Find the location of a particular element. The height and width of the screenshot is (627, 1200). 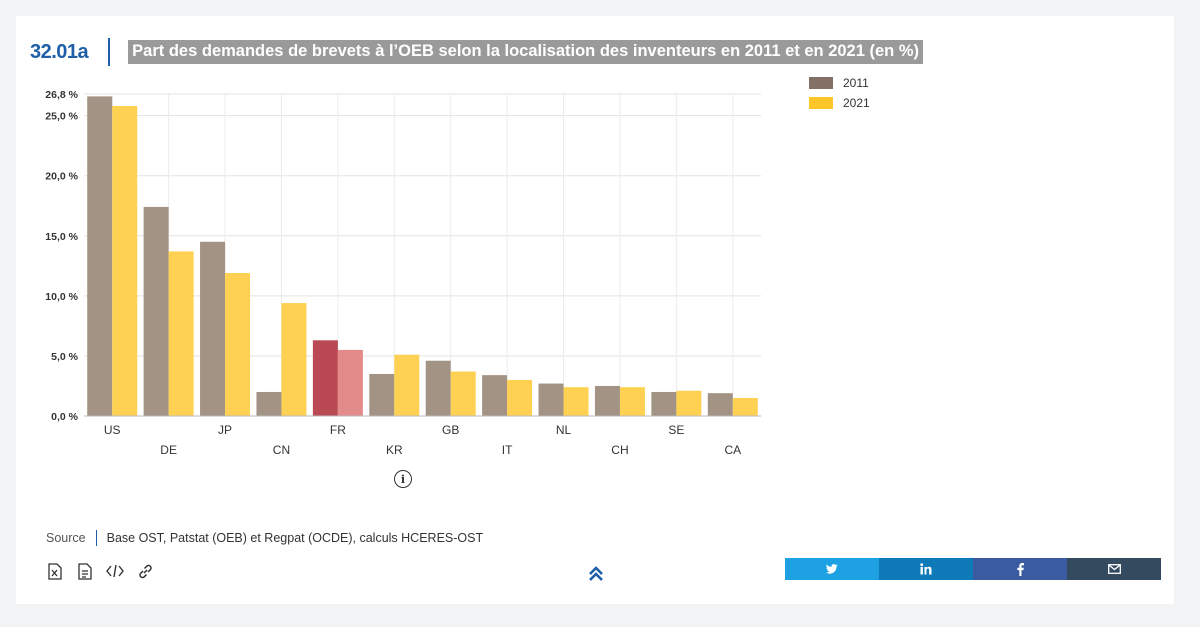

bar-ca-2021 is located at coordinates (745, 406).